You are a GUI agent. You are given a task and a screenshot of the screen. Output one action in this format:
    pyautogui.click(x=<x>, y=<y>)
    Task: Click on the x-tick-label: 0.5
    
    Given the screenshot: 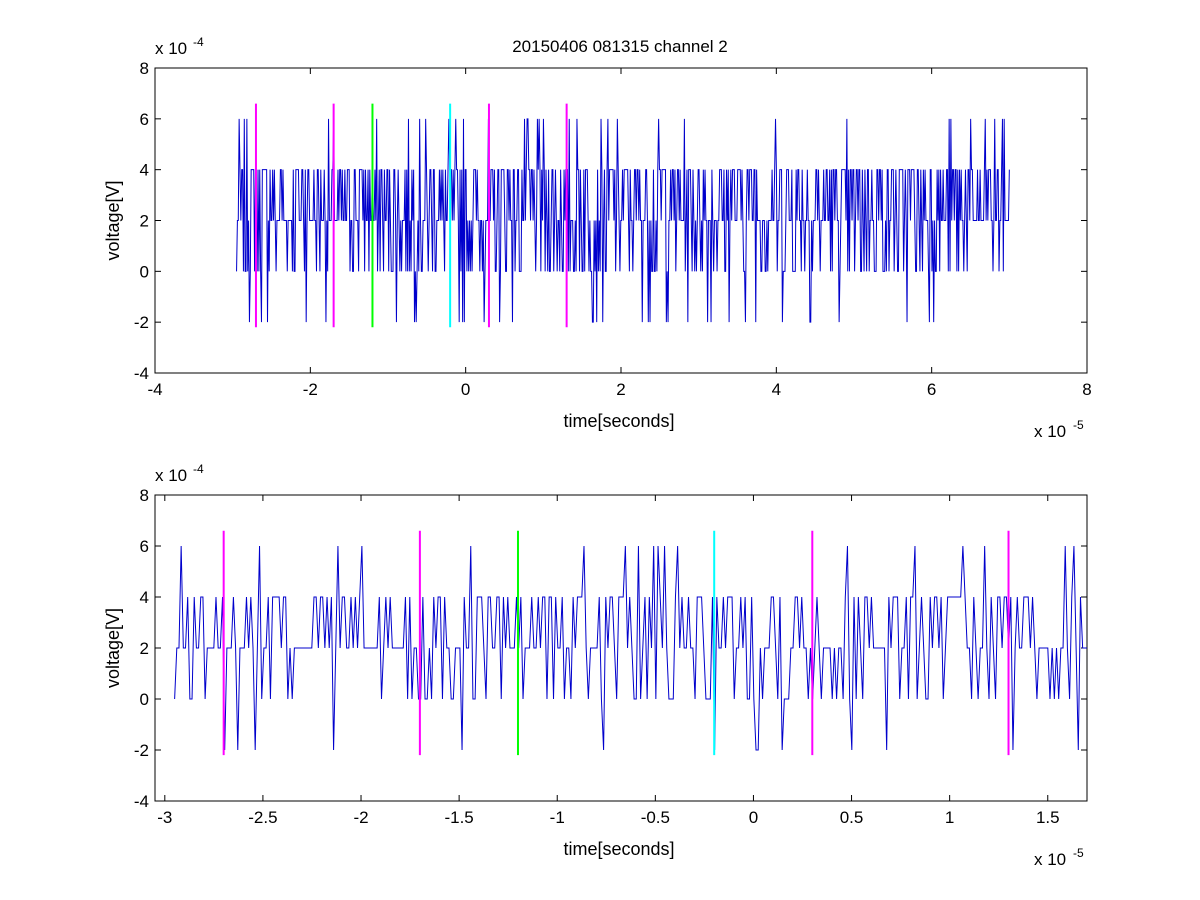 What is the action you would take?
    pyautogui.click(x=852, y=817)
    